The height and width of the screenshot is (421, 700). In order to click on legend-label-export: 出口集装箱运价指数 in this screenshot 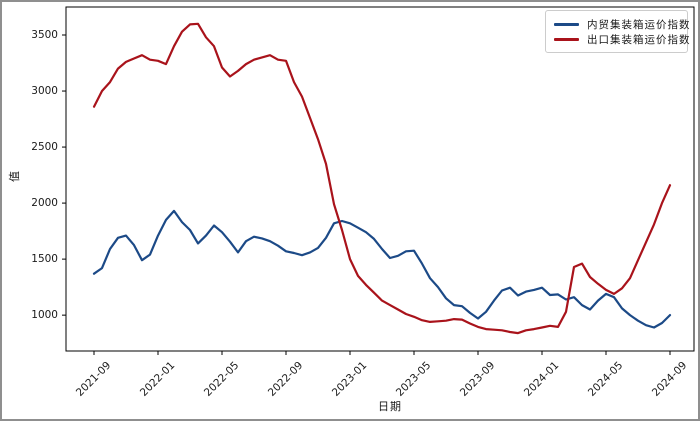, I will do `click(639, 39)`.